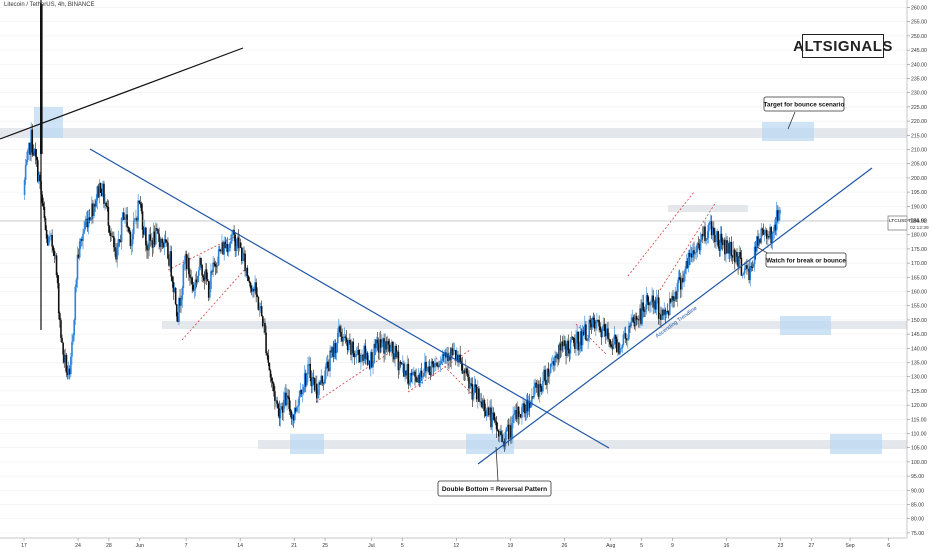 The image size is (932, 550). Describe the element at coordinates (214, 304) in the screenshot. I see `channel-line` at that location.